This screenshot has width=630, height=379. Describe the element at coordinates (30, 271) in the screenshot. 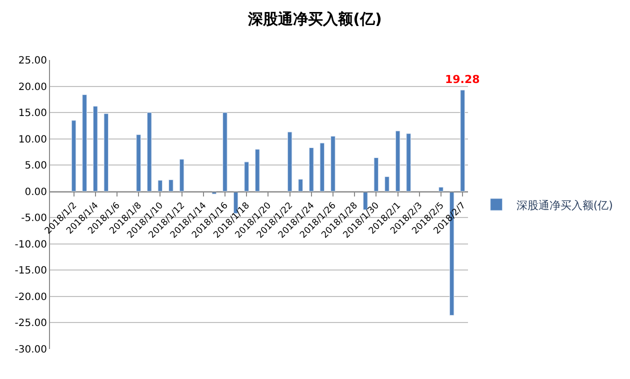

I see `y-tick-label: -15.00` at that location.